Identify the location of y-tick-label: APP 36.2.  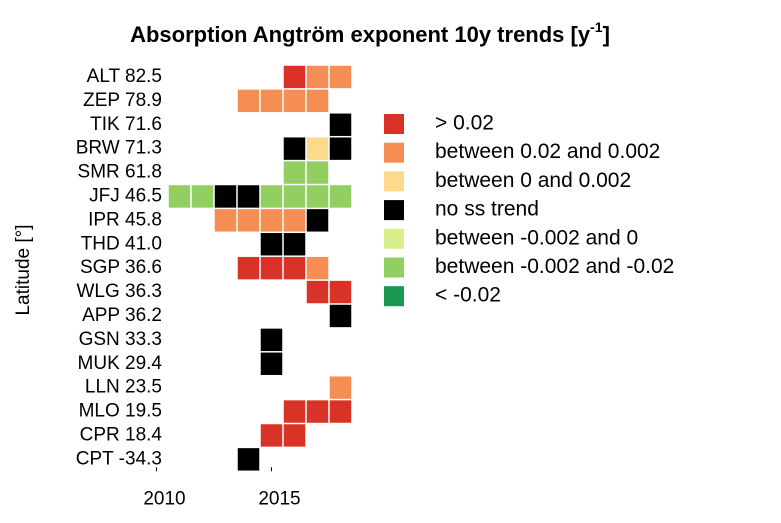
(122, 315).